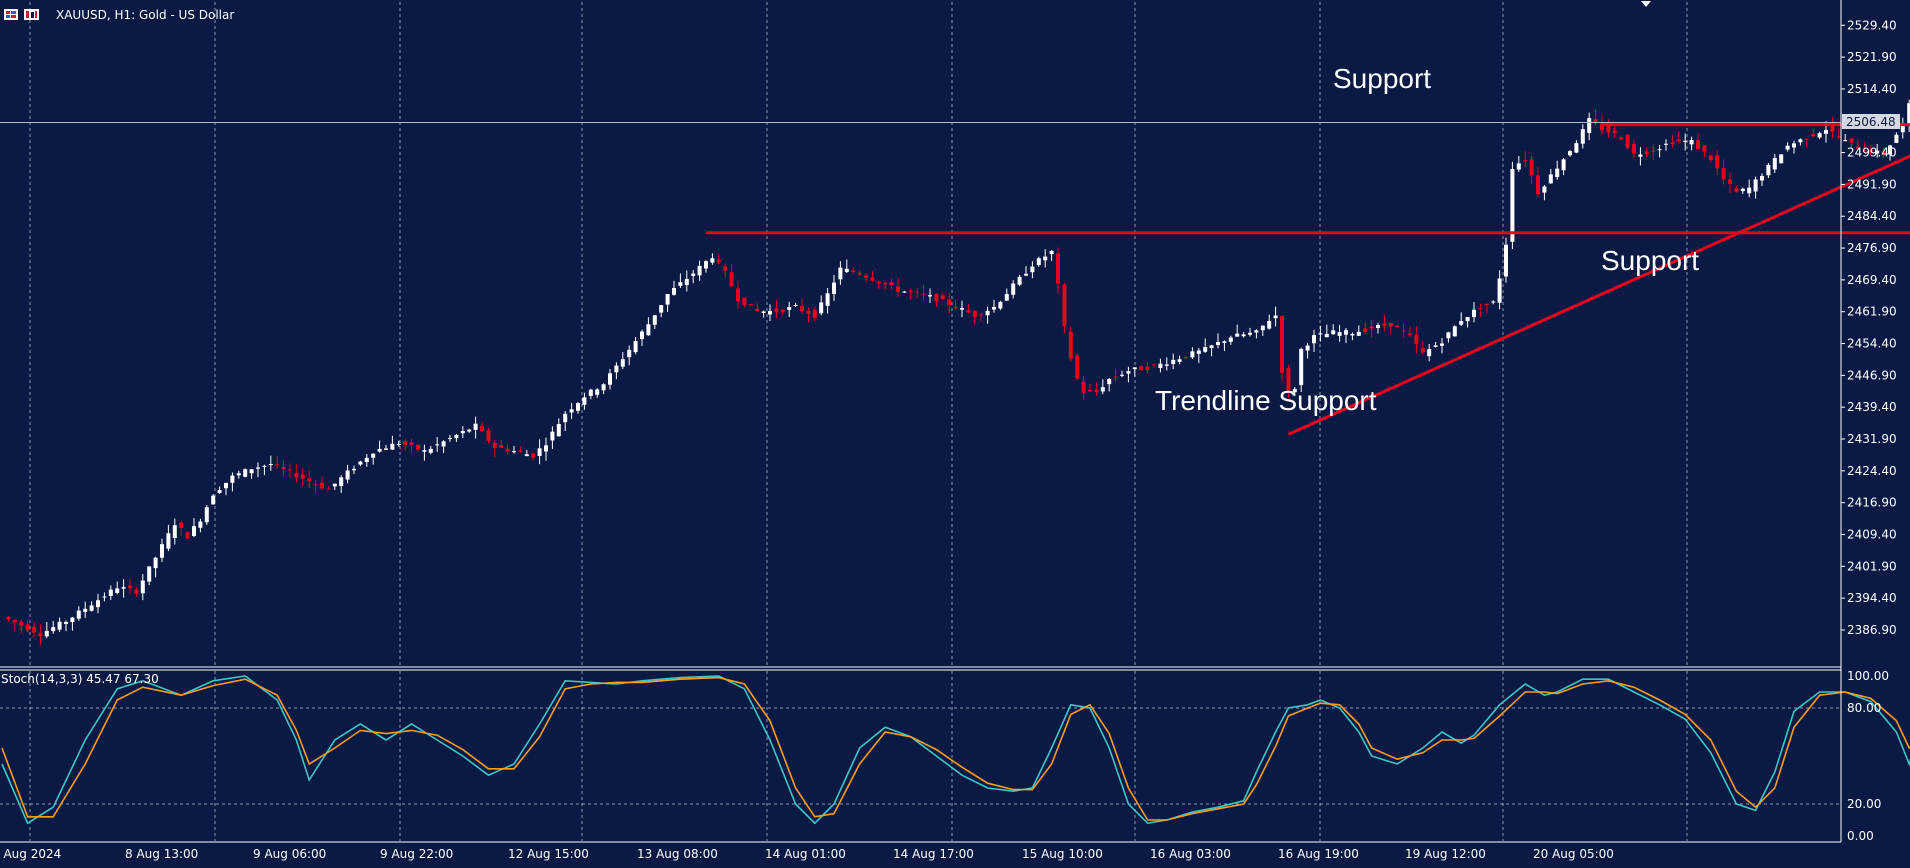  I want to click on shift-marker-icon, so click(1646, 4).